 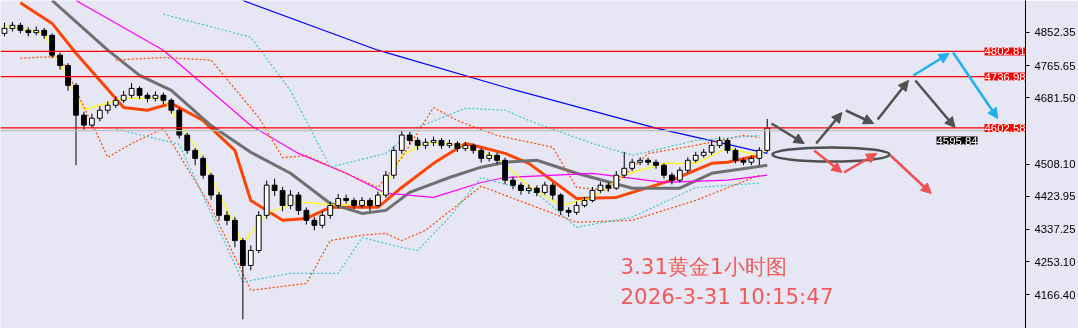 I want to click on y-tick-label: 4852.35, so click(x=1055, y=32).